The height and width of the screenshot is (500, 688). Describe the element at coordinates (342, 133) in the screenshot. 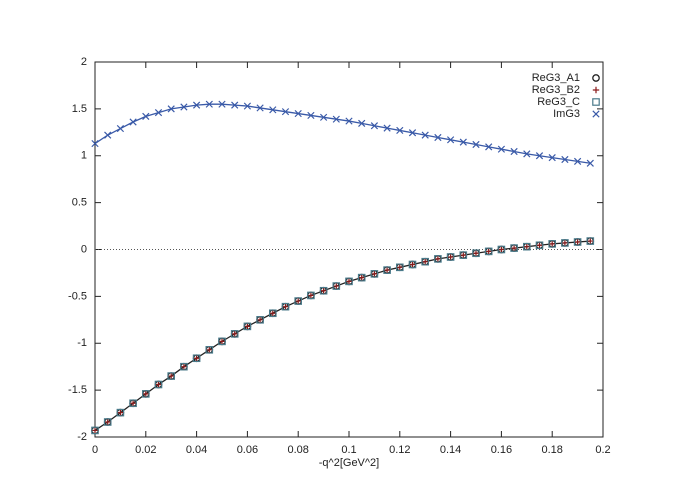

I see `series-line` at that location.